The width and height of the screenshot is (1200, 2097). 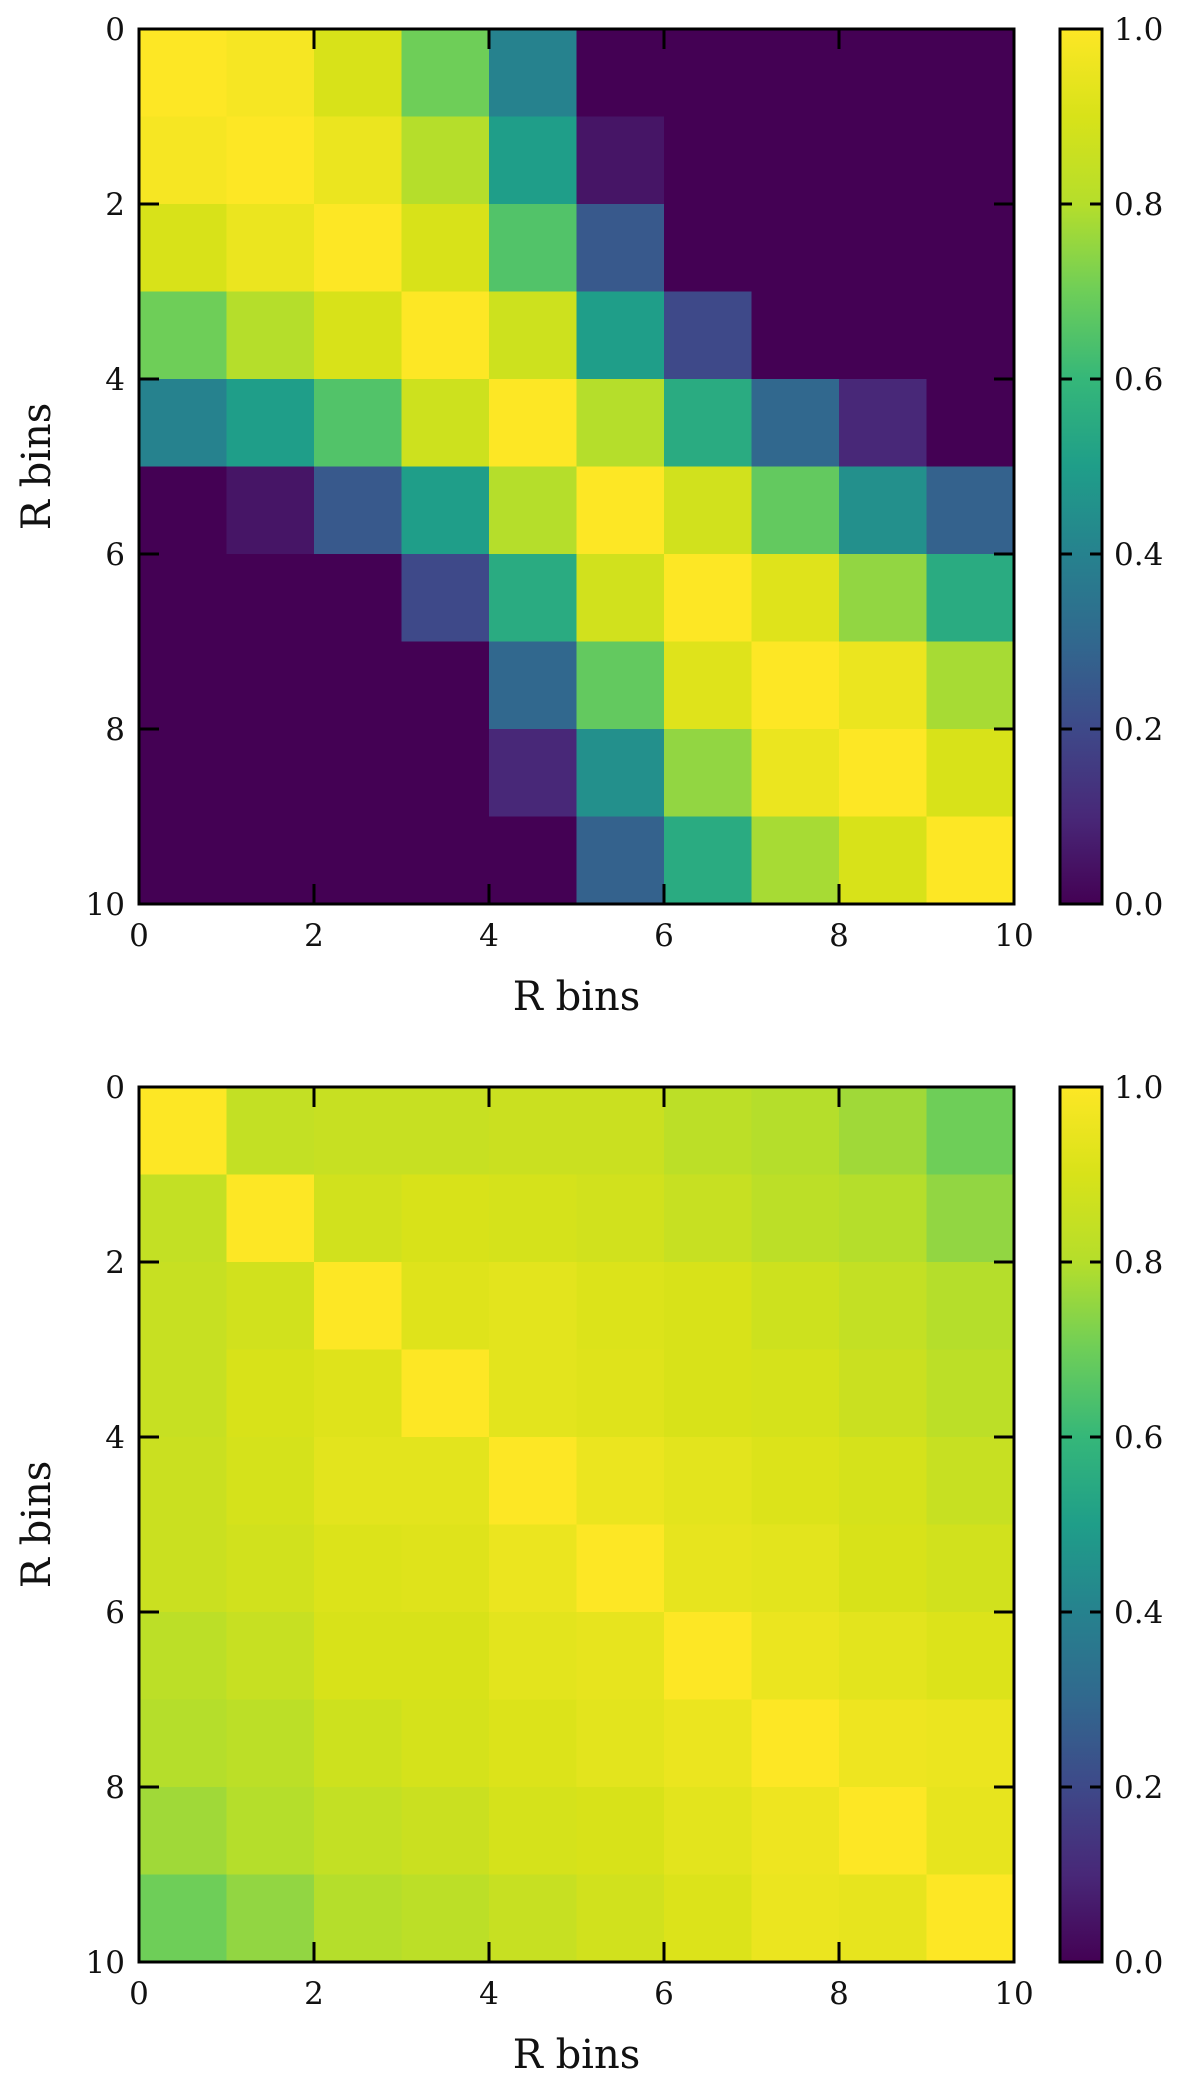 What do you see at coordinates (139, 1994) in the screenshot?
I see `x-tick-label: 0` at bounding box center [139, 1994].